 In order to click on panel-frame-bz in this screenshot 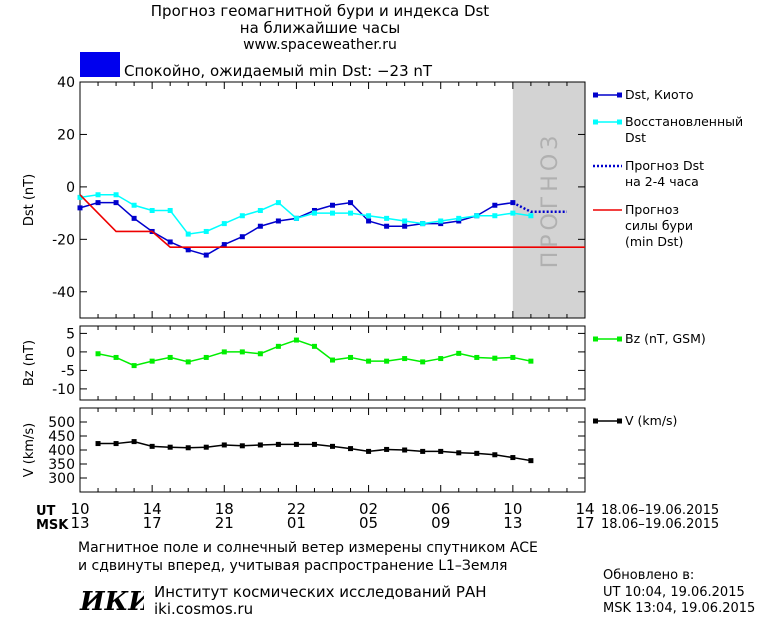, I will do `click(332, 363)`.